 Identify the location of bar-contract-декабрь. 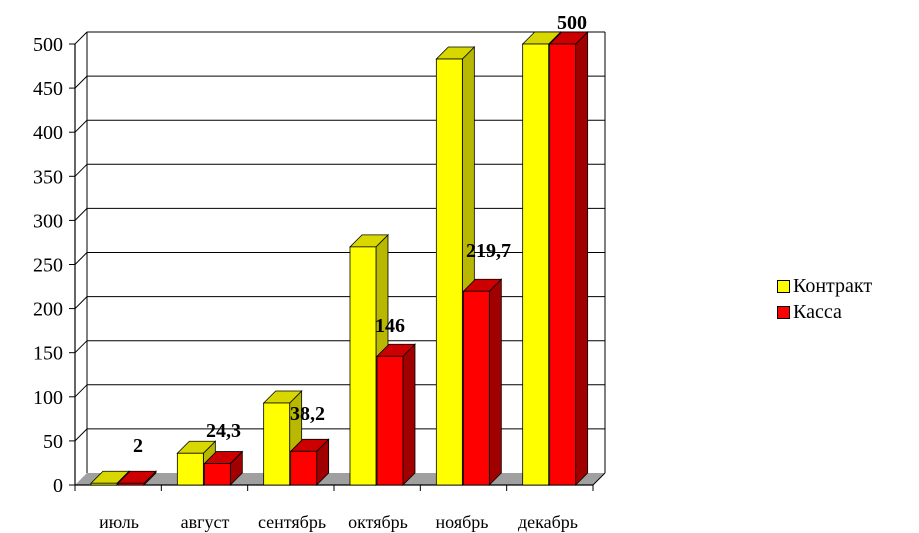
(536, 264).